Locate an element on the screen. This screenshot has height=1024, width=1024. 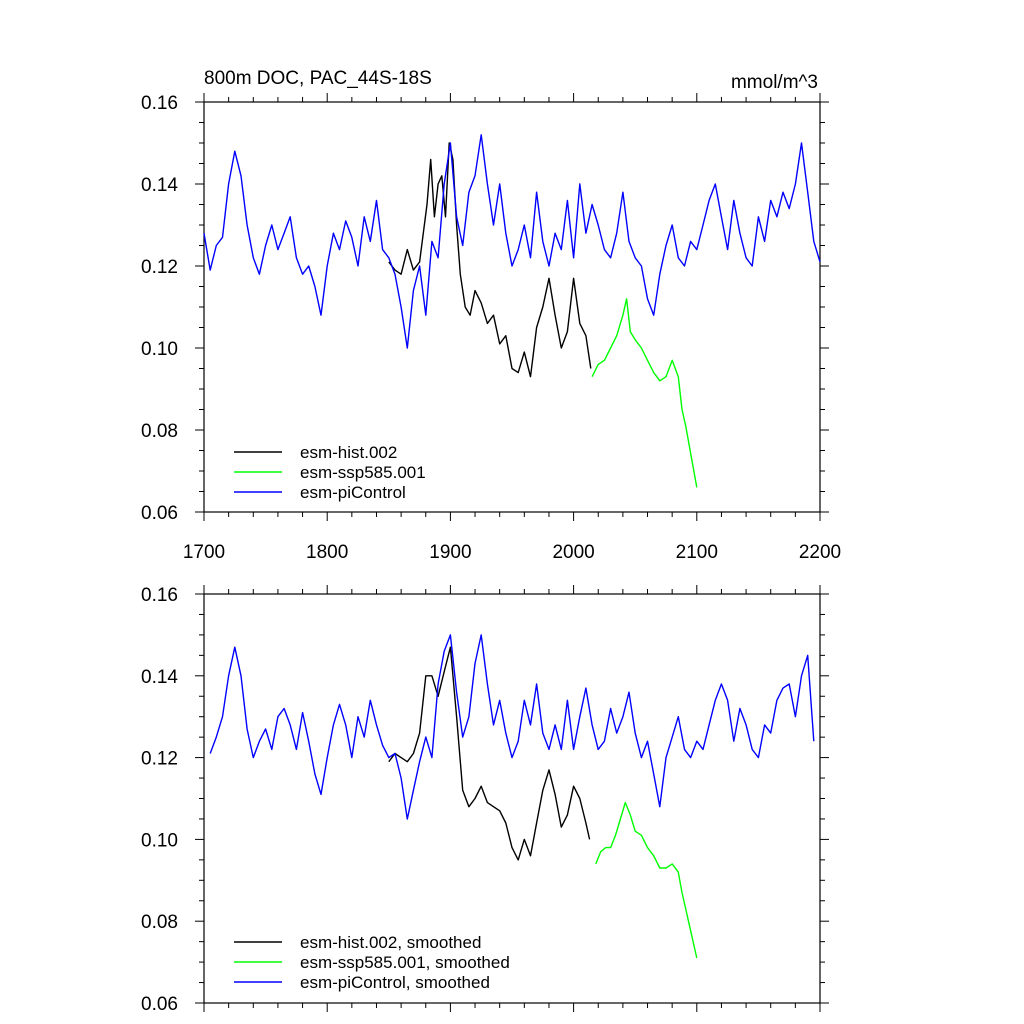
x-tick-label: 2100 is located at coordinates (697, 552).